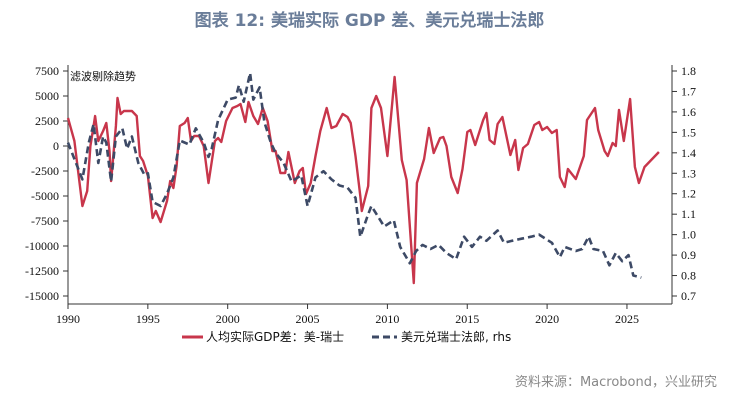 This screenshot has height=402, width=739. Describe the element at coordinates (387, 319) in the screenshot. I see `x-tick-label: 2010` at that location.